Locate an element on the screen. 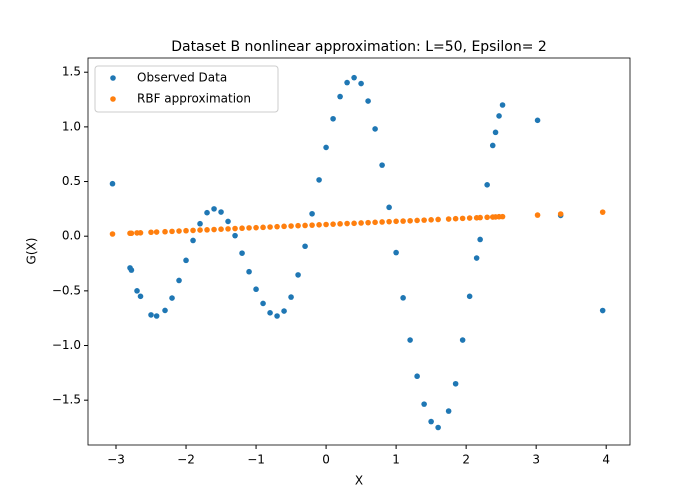  y-tick-label: 0.0 is located at coordinates (71, 236).